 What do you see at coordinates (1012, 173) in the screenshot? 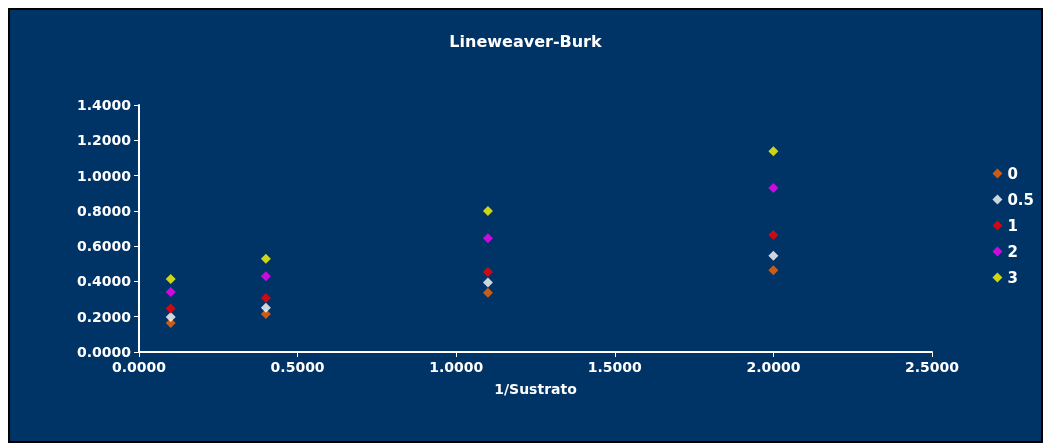
I see `legend-label: 0` at bounding box center [1012, 173].